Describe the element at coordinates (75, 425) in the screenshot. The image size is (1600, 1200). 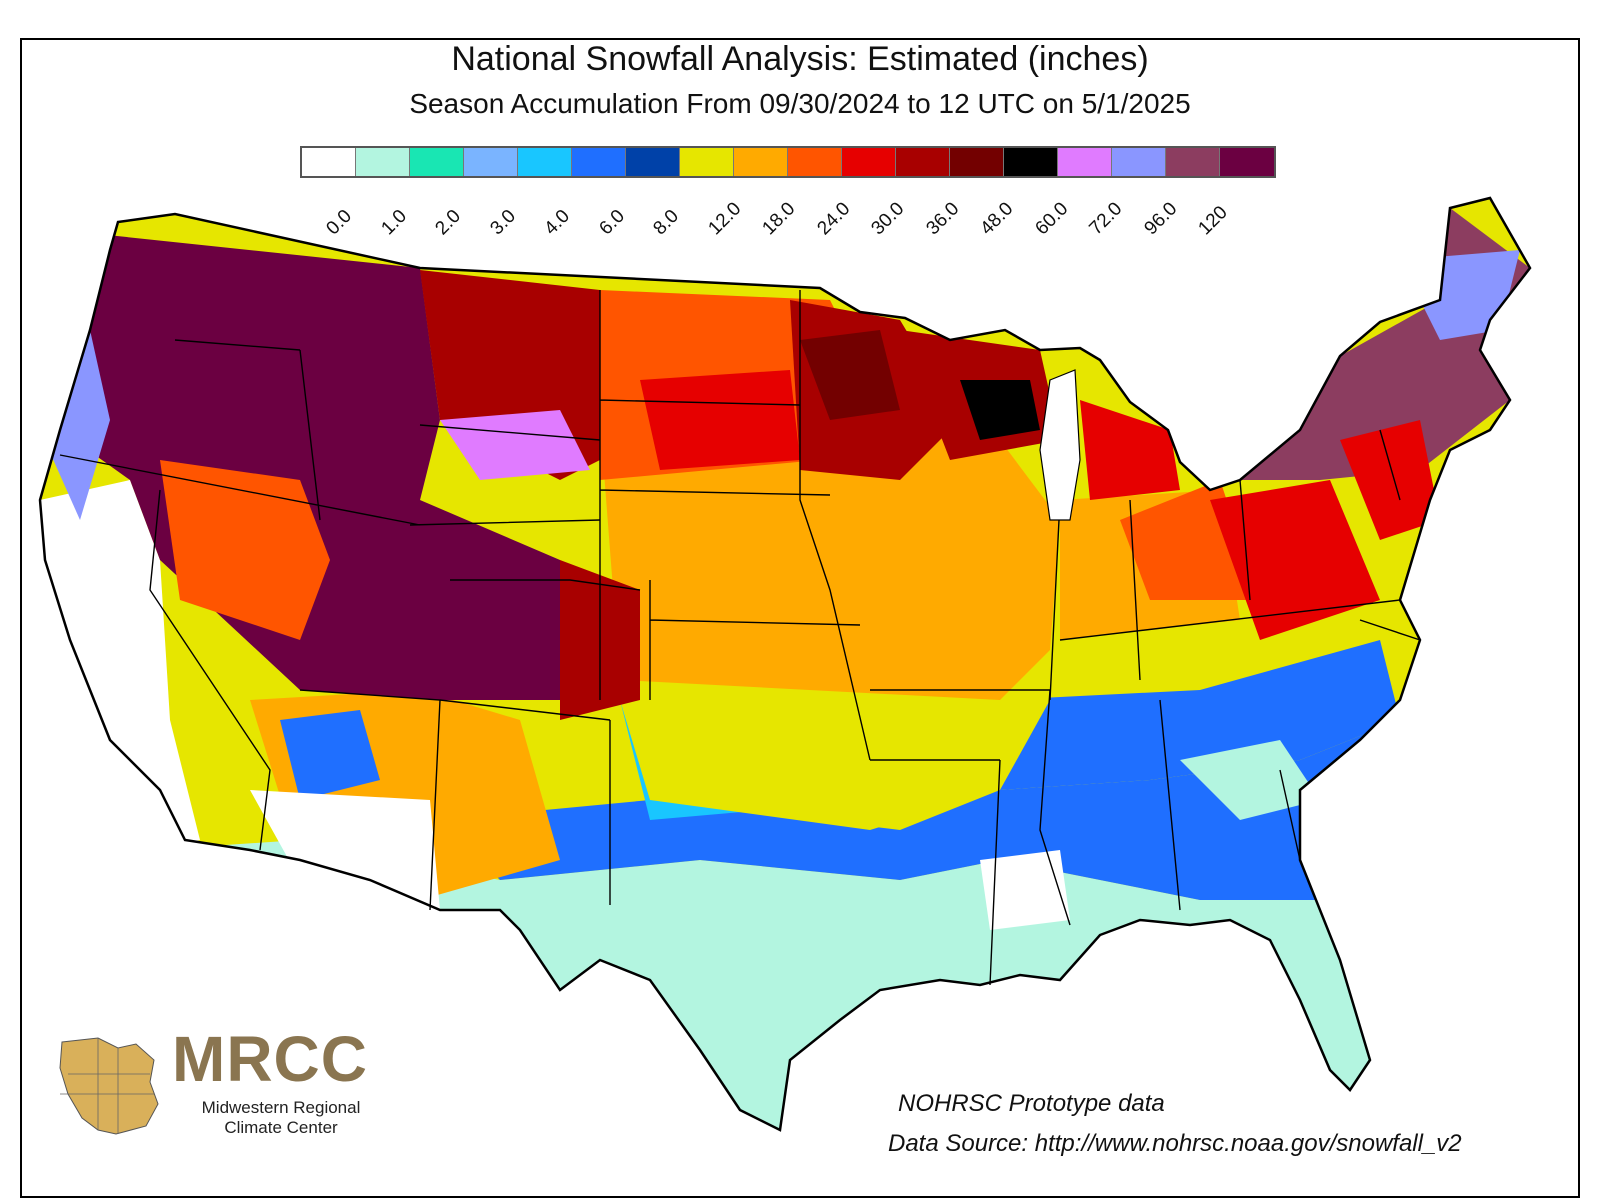
I see `fill-coast-blue` at that location.